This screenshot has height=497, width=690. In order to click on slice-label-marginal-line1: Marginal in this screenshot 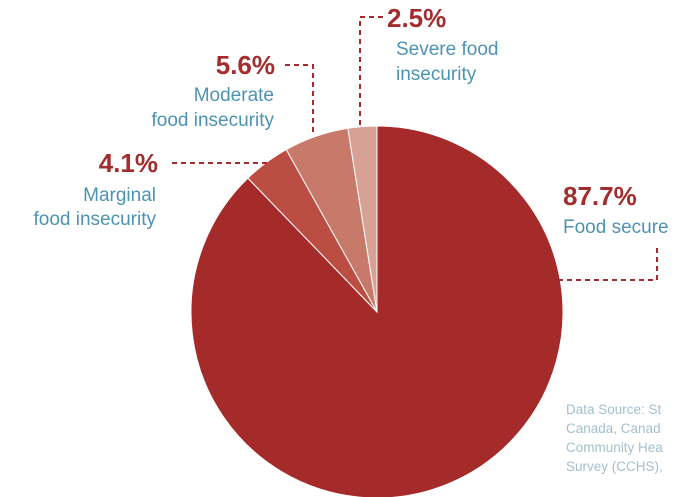, I will do `click(119, 195)`.